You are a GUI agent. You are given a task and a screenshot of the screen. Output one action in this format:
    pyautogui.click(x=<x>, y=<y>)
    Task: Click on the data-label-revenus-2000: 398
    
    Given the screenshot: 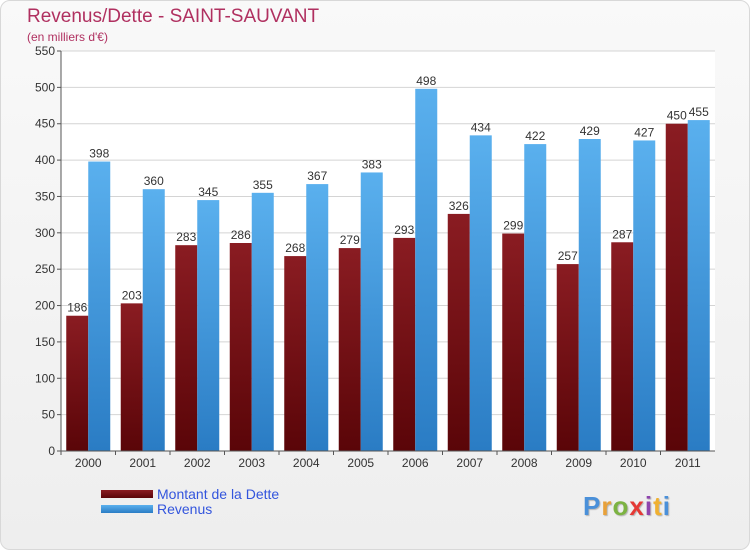 What is the action you would take?
    pyautogui.click(x=99, y=154)
    